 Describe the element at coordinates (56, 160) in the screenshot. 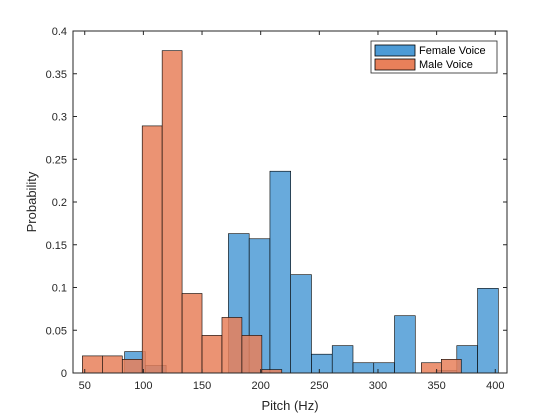

I see `y-tick-label-5: 0.25` at that location.